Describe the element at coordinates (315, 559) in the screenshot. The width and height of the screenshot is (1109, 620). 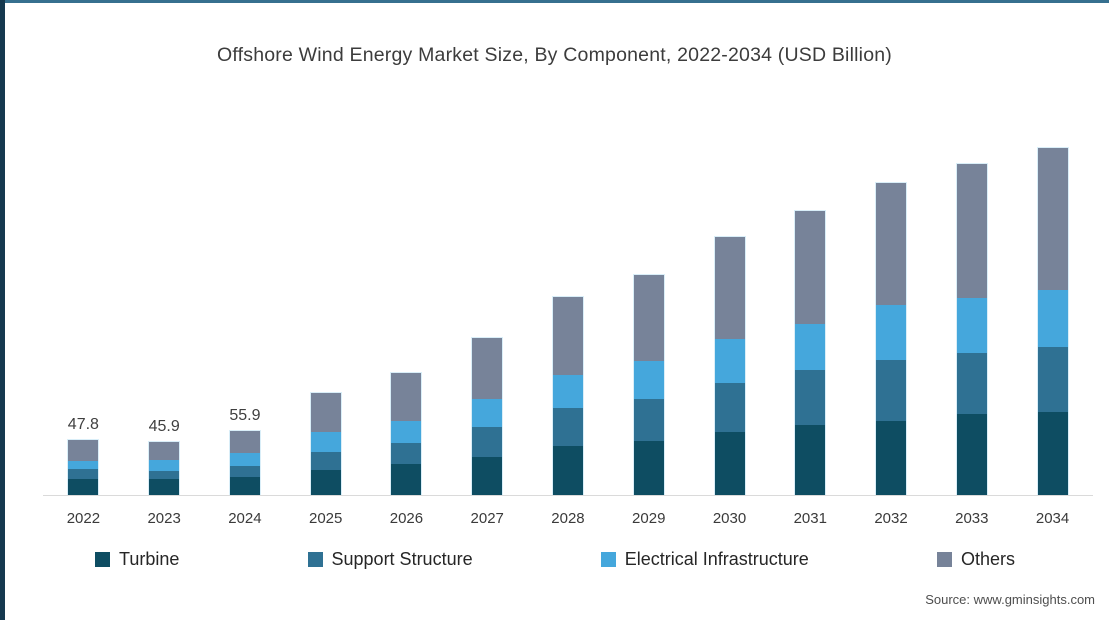
I see `legend-swatch-support-structure` at that location.